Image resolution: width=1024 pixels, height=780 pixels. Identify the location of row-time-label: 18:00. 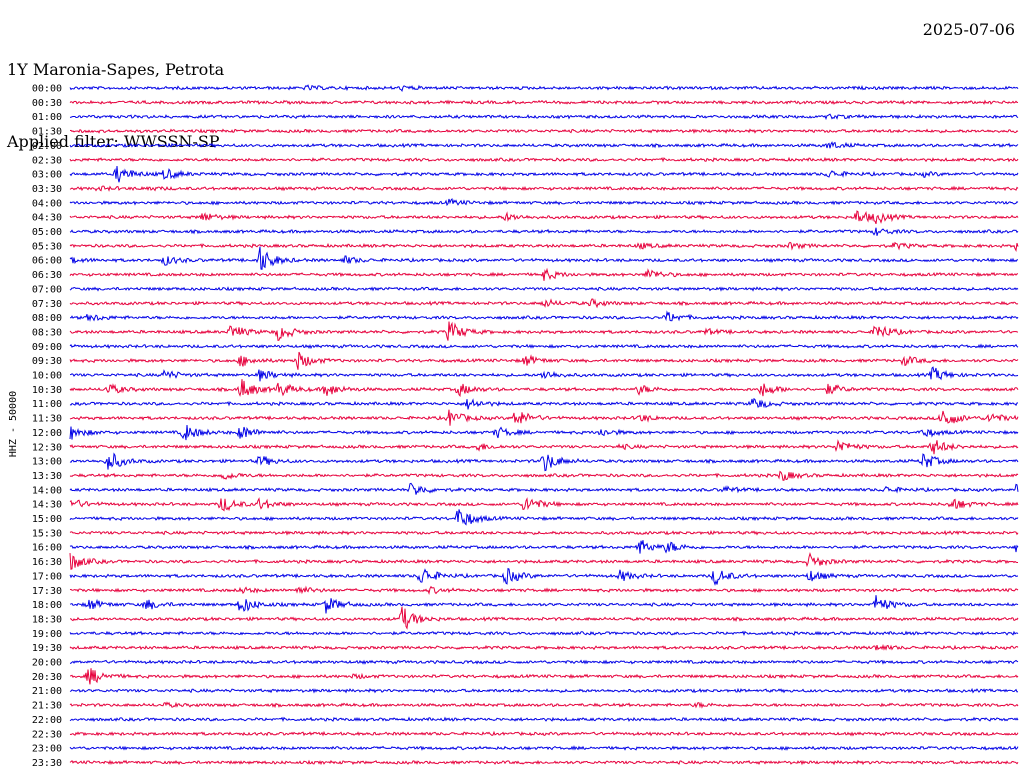
(47, 605).